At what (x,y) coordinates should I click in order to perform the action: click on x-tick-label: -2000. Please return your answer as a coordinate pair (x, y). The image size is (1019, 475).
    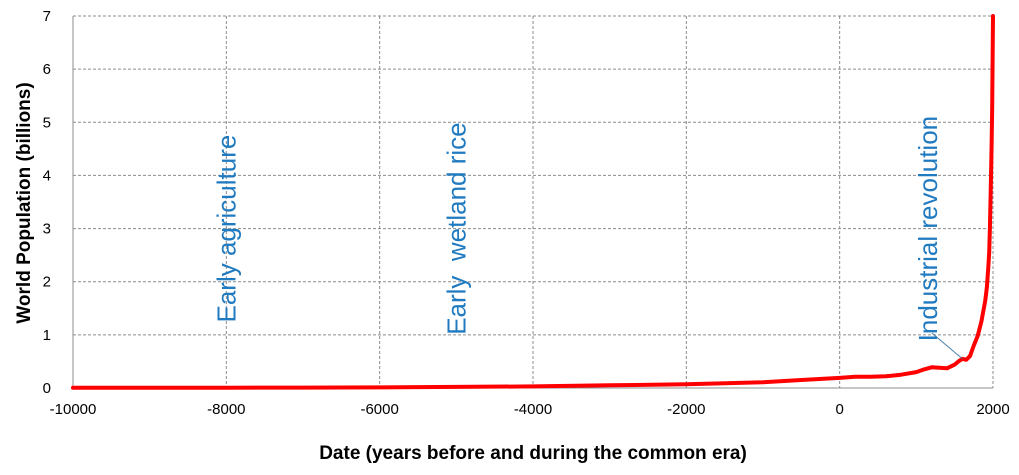
    Looking at the image, I should click on (686, 409).